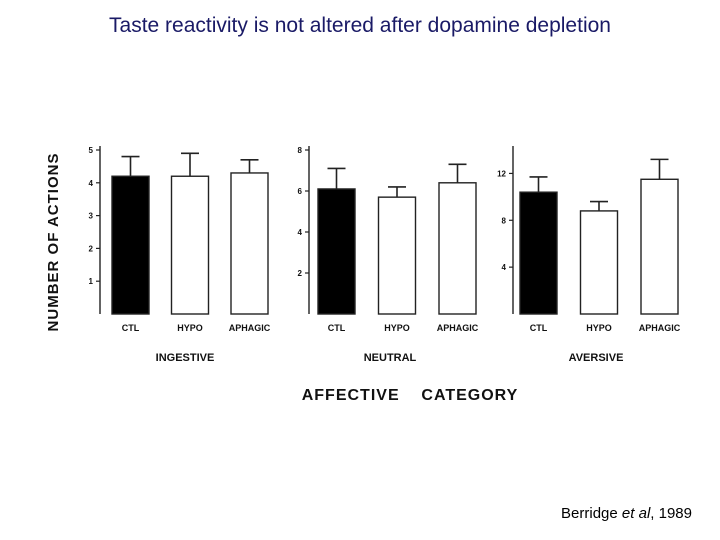 Image resolution: width=720 pixels, height=540 pixels. I want to click on neutral-category-label: HYPO, so click(397, 328).